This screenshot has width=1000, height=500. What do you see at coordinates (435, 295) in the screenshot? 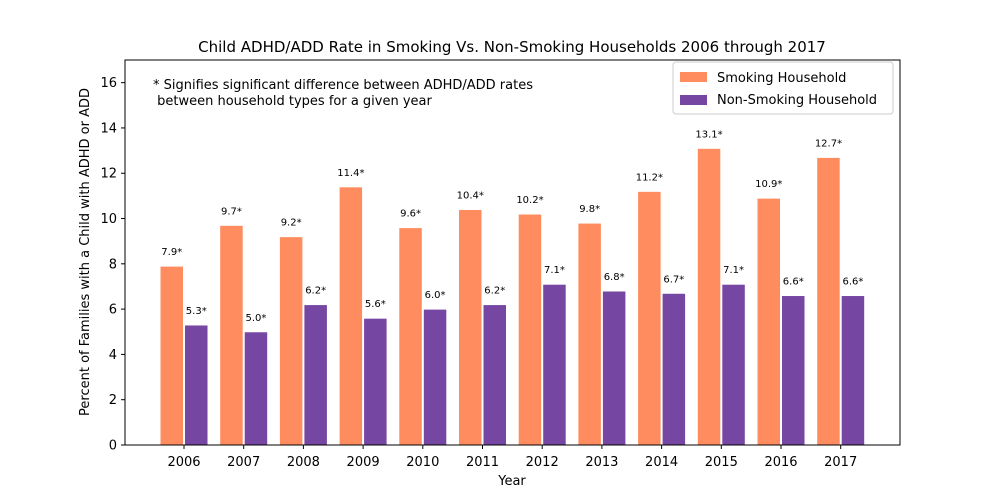
I see `bar-label-non-smoking-household-2010: 6.0*` at bounding box center [435, 295].